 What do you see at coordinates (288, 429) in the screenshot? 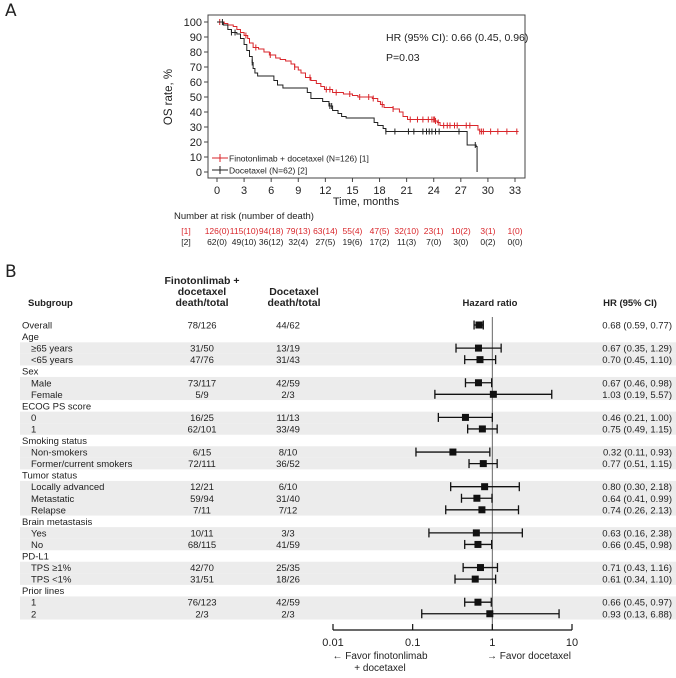
I see `arm2-value: 33/49` at bounding box center [288, 429].